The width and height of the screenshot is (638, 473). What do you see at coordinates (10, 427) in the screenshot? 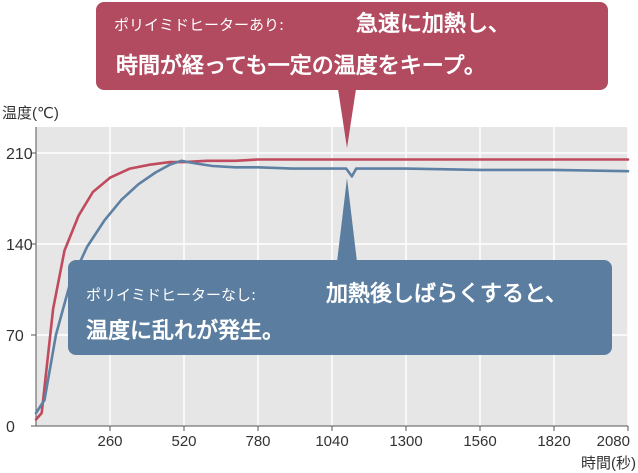
I see `y-tick-label: 0` at bounding box center [10, 427].